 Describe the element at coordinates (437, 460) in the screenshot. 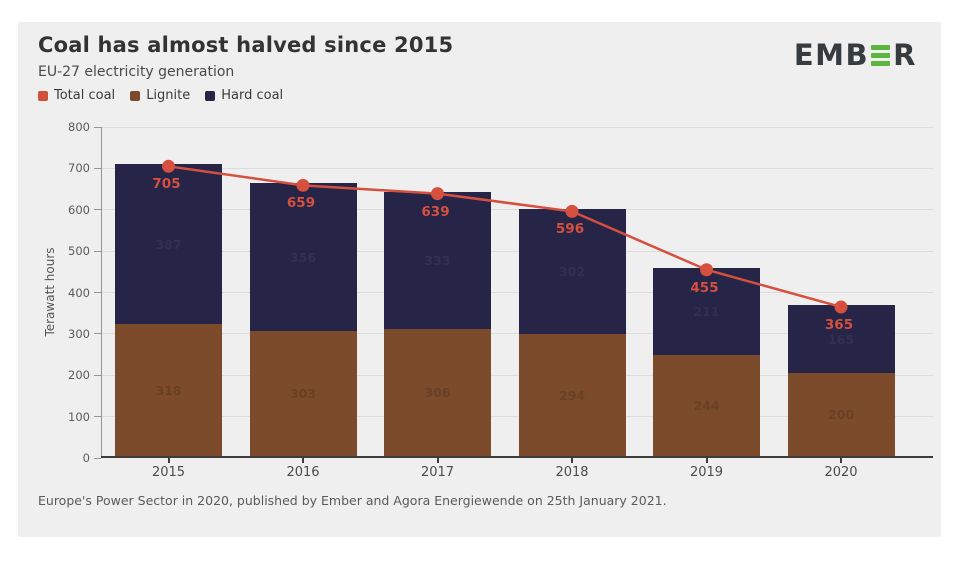

I see `x-tick-2017` at that location.